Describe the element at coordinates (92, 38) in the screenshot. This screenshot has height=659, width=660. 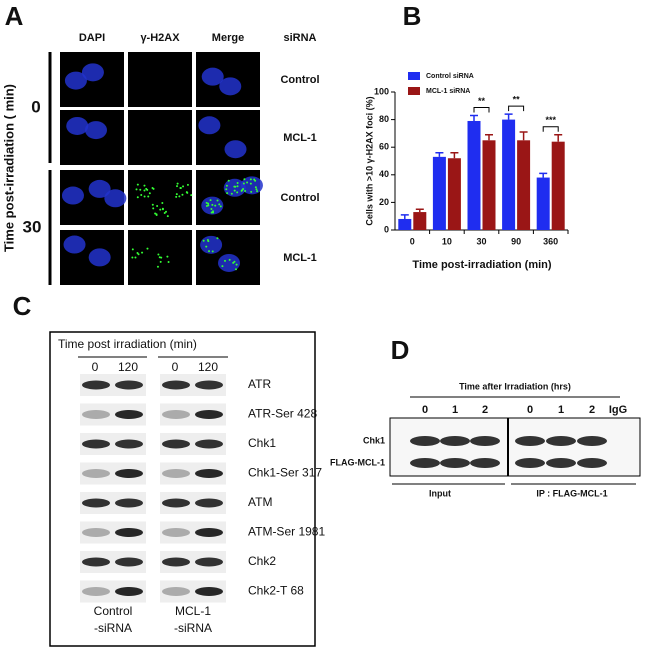
I see `column-header: DAPI` at that location.